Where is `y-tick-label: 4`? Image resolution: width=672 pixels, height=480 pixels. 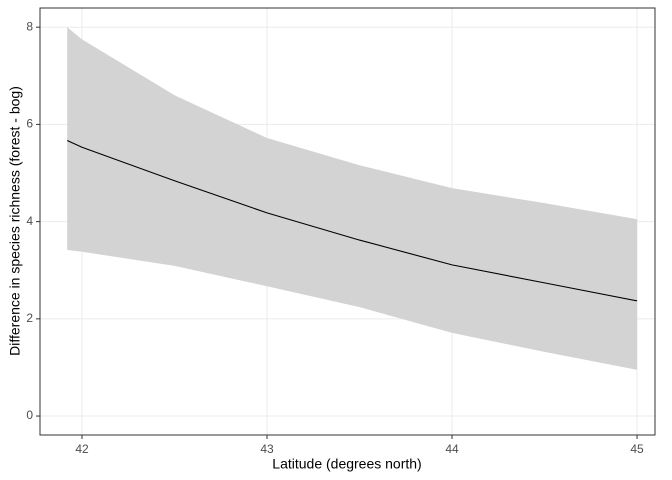 y-tick-label: 4 is located at coordinates (29, 221).